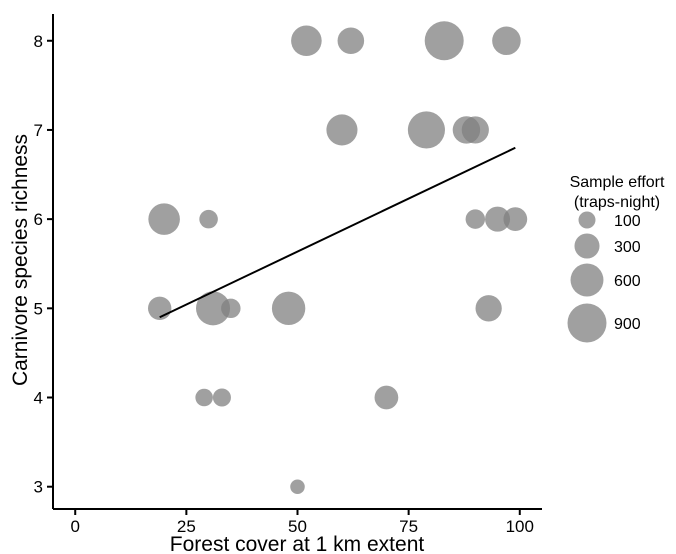 This screenshot has width=676, height=554. What do you see at coordinates (38, 308) in the screenshot?
I see `y-tick-label: 5` at bounding box center [38, 308].